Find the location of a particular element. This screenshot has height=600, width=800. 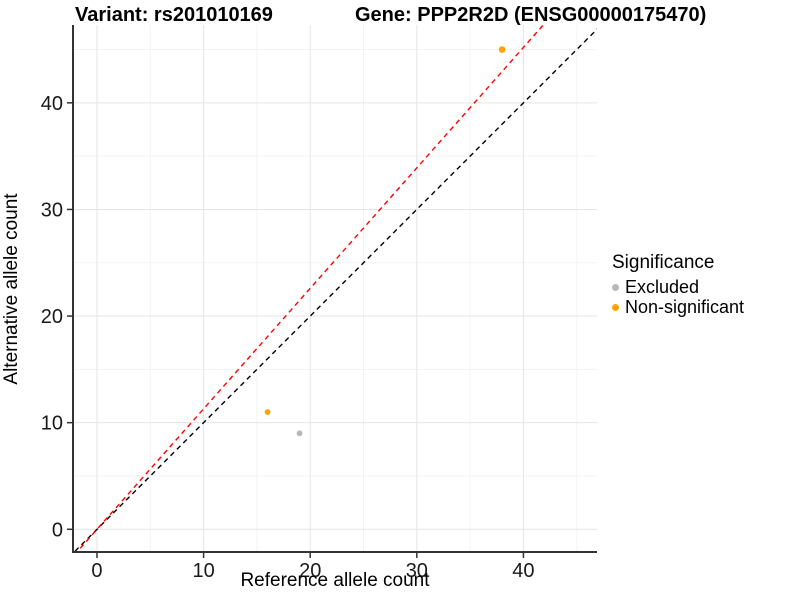

x-tick-label: 10 is located at coordinates (203, 571).